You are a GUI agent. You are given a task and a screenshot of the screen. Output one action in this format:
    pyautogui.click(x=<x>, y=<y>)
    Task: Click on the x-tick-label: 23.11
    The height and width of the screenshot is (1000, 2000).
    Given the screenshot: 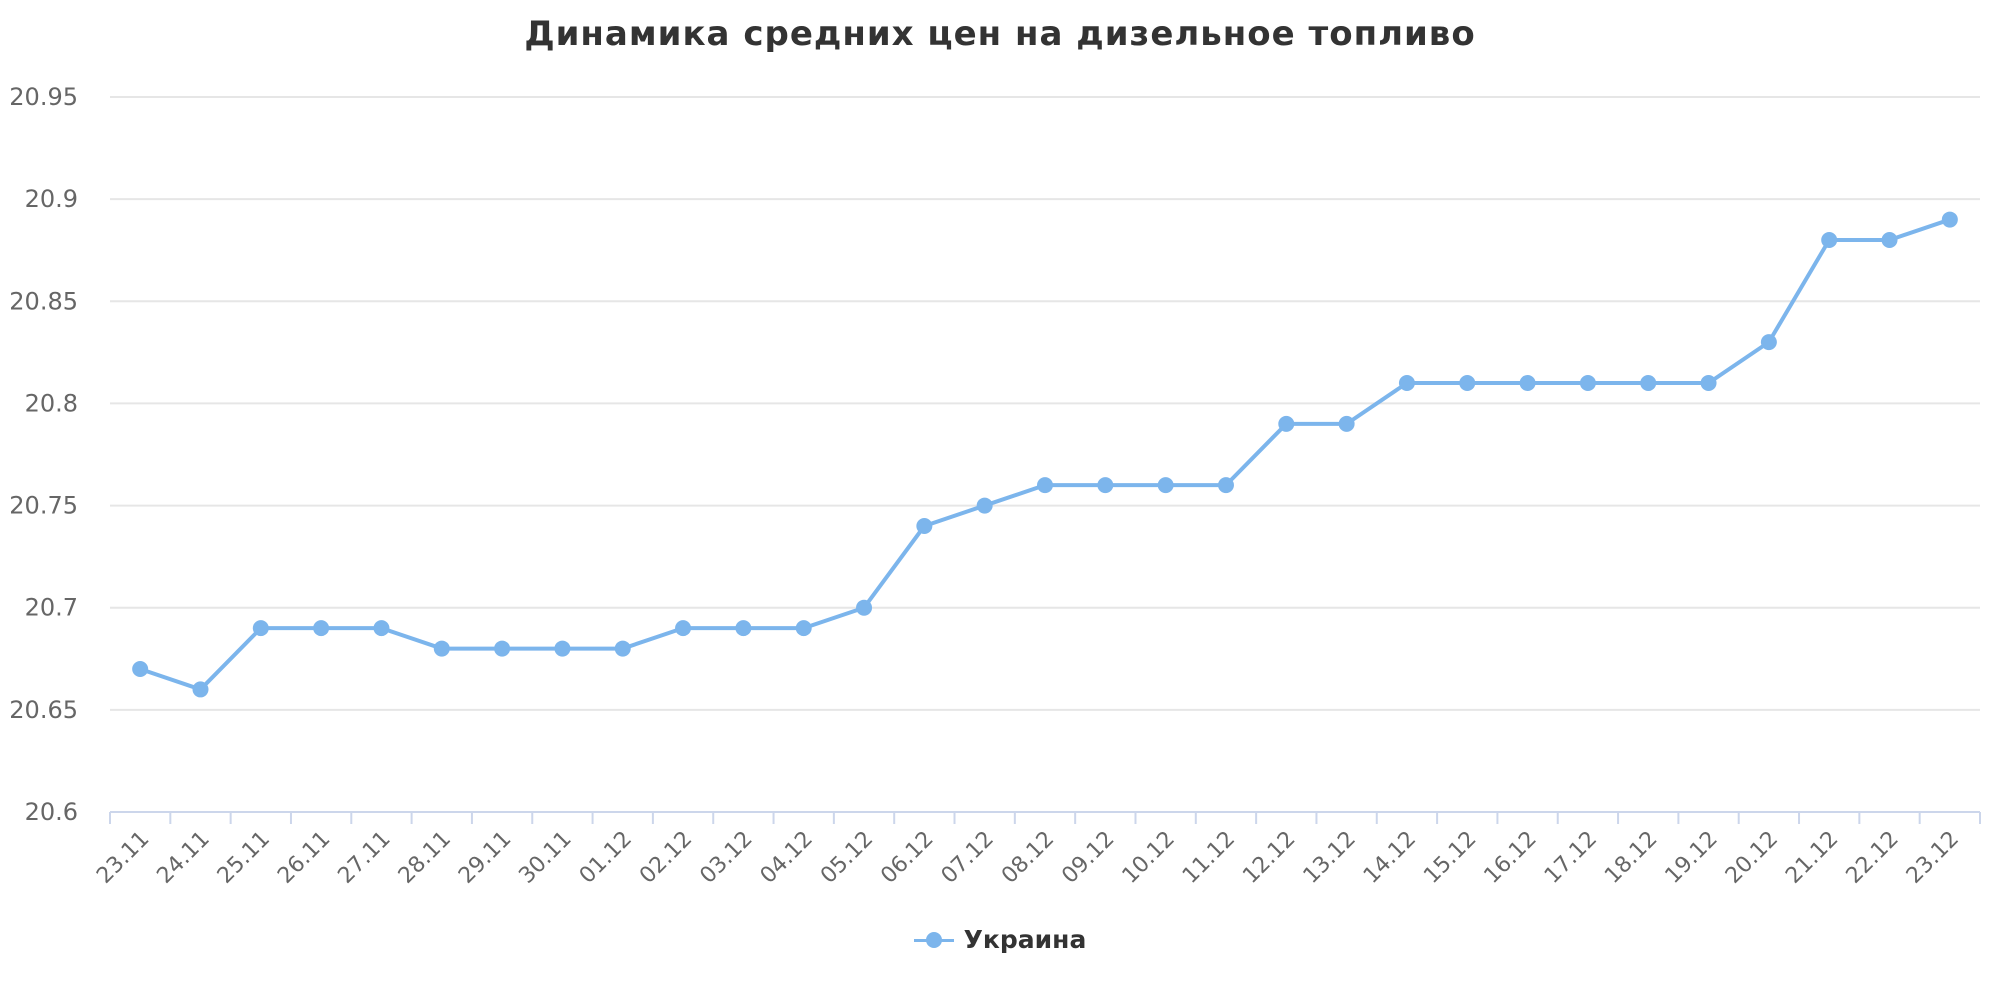 What is the action you would take?
    pyautogui.click(x=123, y=858)
    